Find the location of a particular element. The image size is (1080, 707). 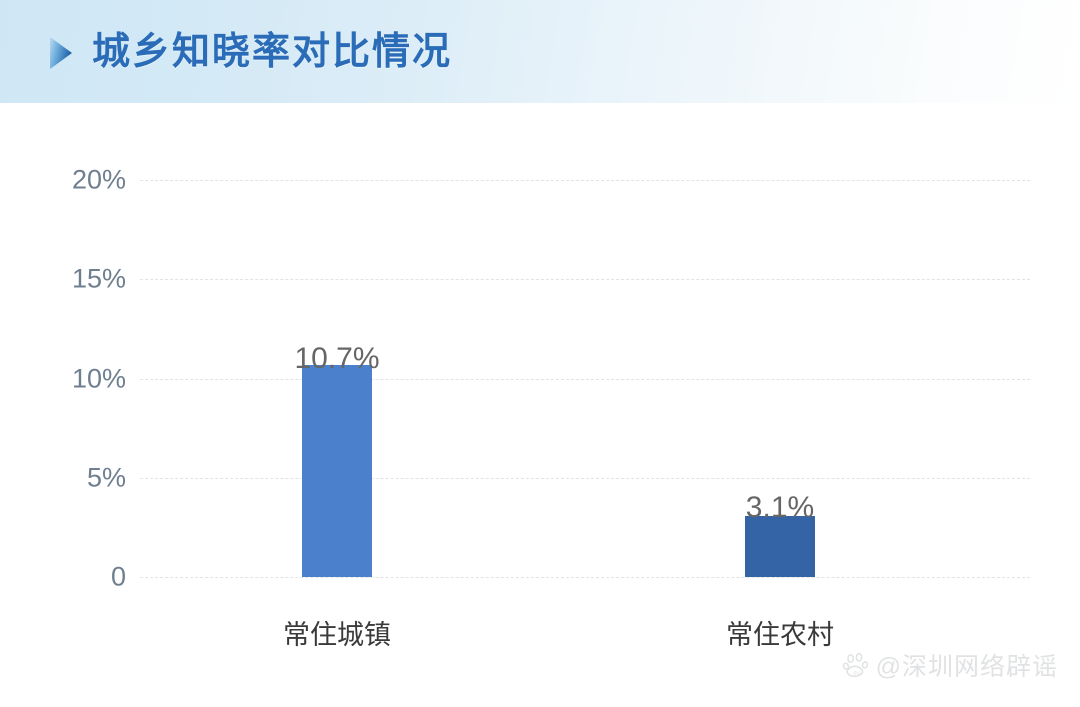

y-tick-label: 15% is located at coordinates (98, 278).